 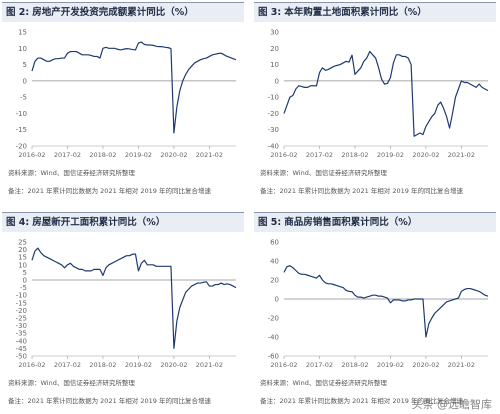 What do you see at coordinates (270, 12) in the screenshot?
I see `figure-number: 图 3:` at bounding box center [270, 12].